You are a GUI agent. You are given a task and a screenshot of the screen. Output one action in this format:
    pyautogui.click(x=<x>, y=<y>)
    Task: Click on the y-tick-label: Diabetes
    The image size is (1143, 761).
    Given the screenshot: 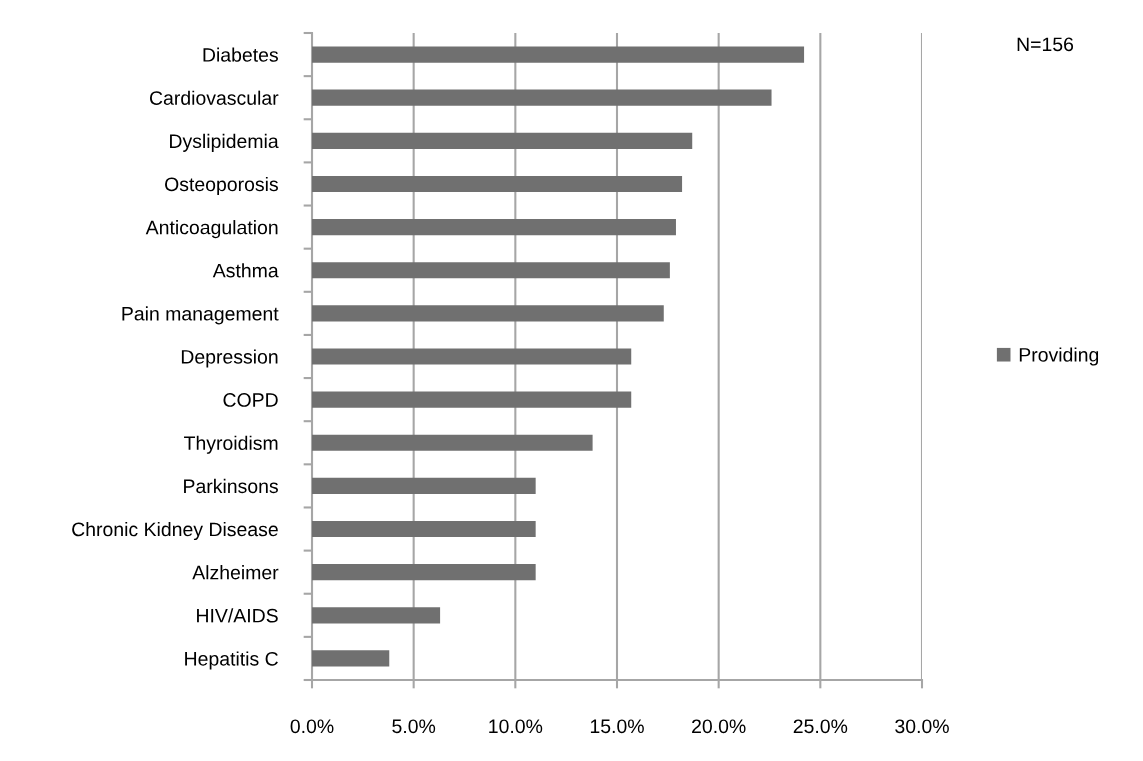 What is the action you would take?
    pyautogui.click(x=240, y=54)
    